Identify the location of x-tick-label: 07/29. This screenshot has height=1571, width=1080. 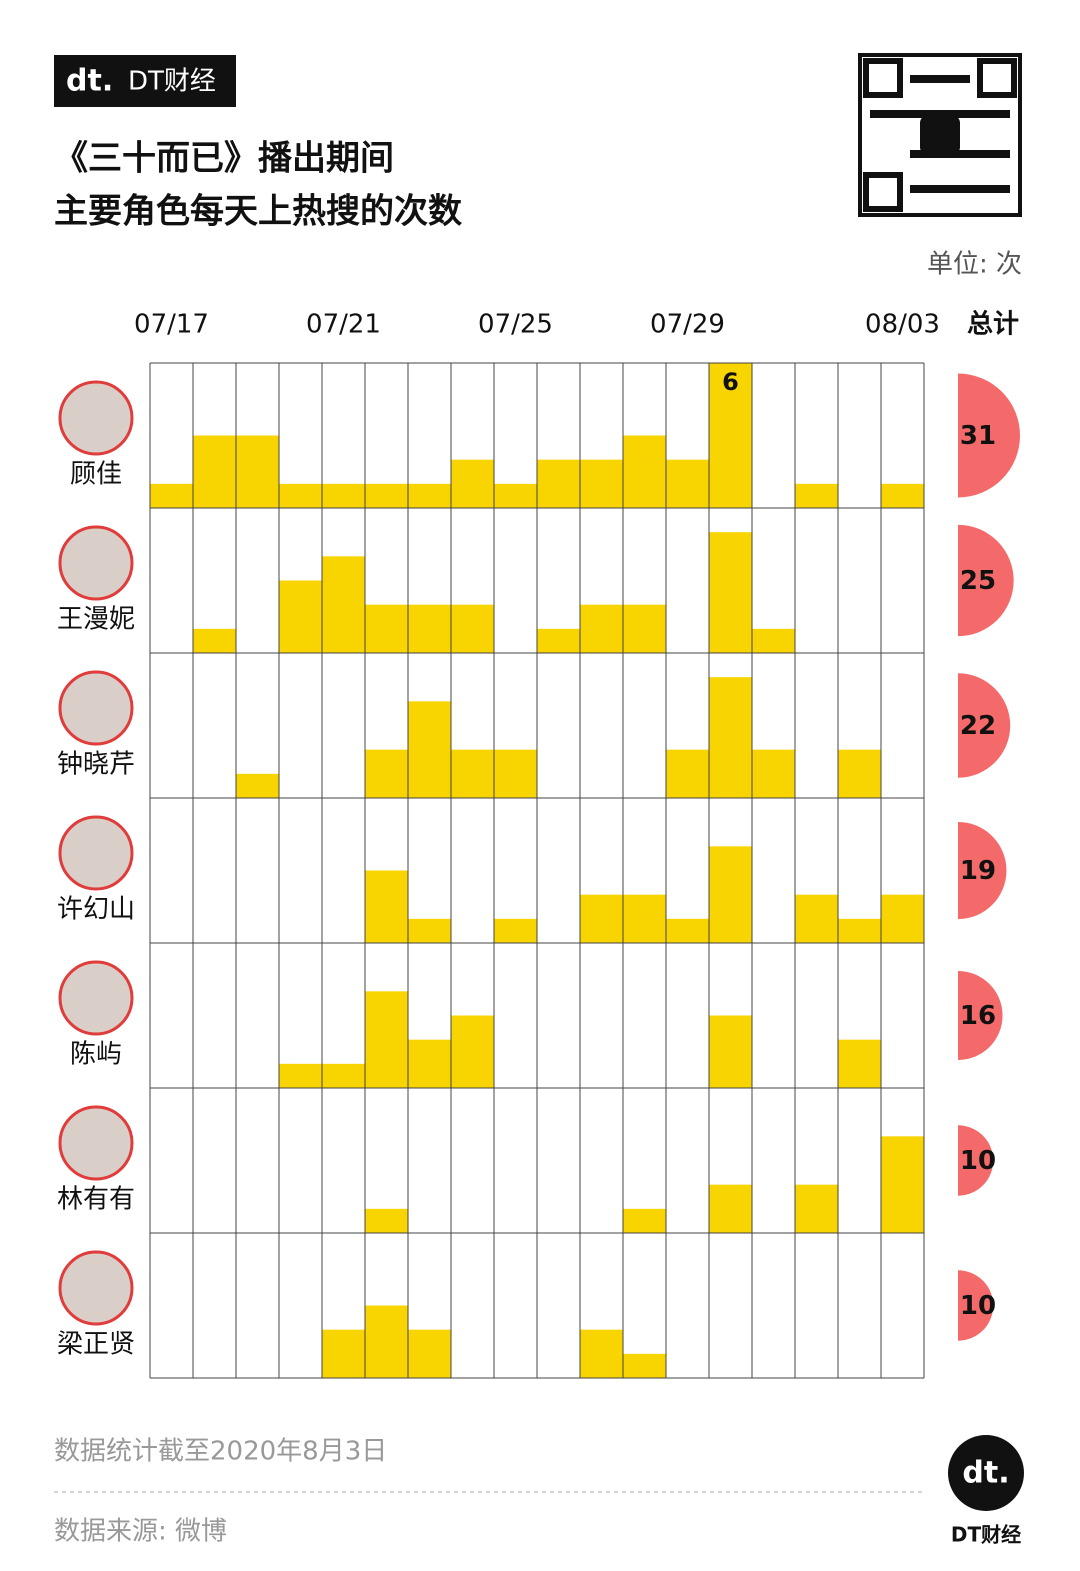
(687, 325).